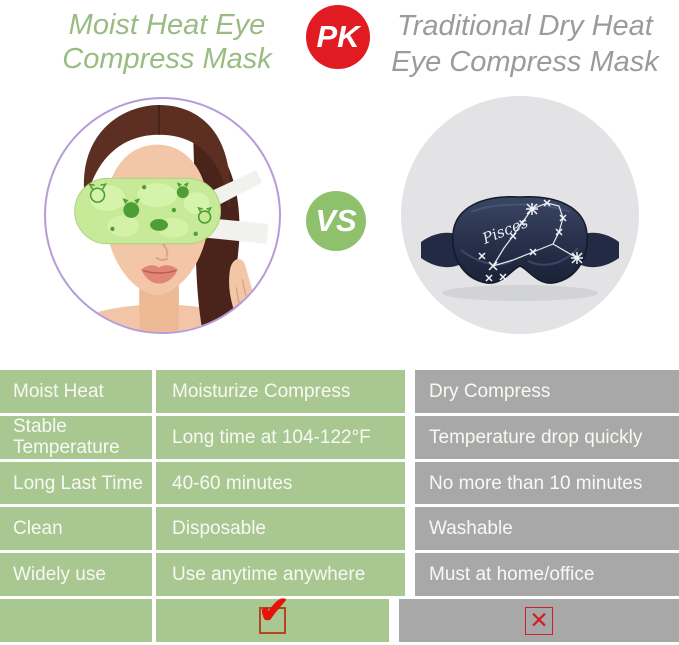 This screenshot has height=645, width=679. I want to click on feature-cell: Stable Temperature, so click(76, 437).